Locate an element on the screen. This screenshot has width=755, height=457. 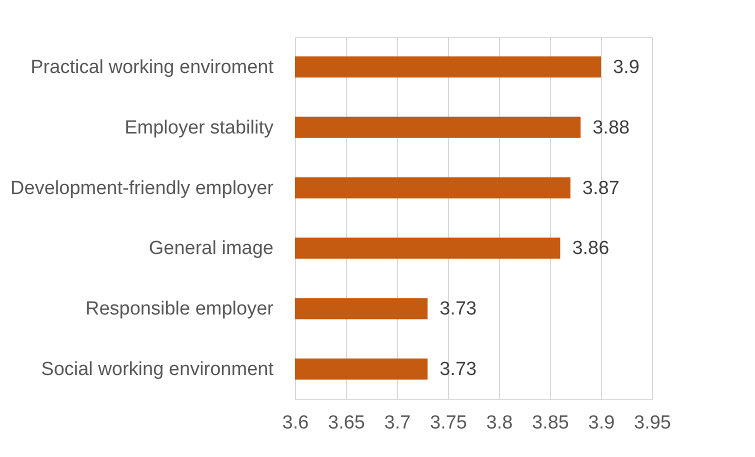
y-tick-label: Development-friendly employer is located at coordinates (142, 188).